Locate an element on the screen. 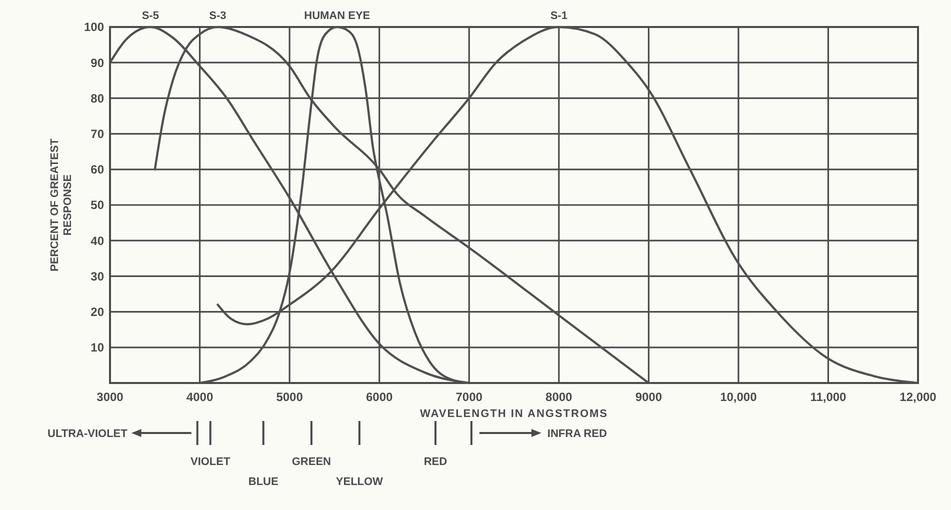  text: INFRA RED is located at coordinates (577, 434).